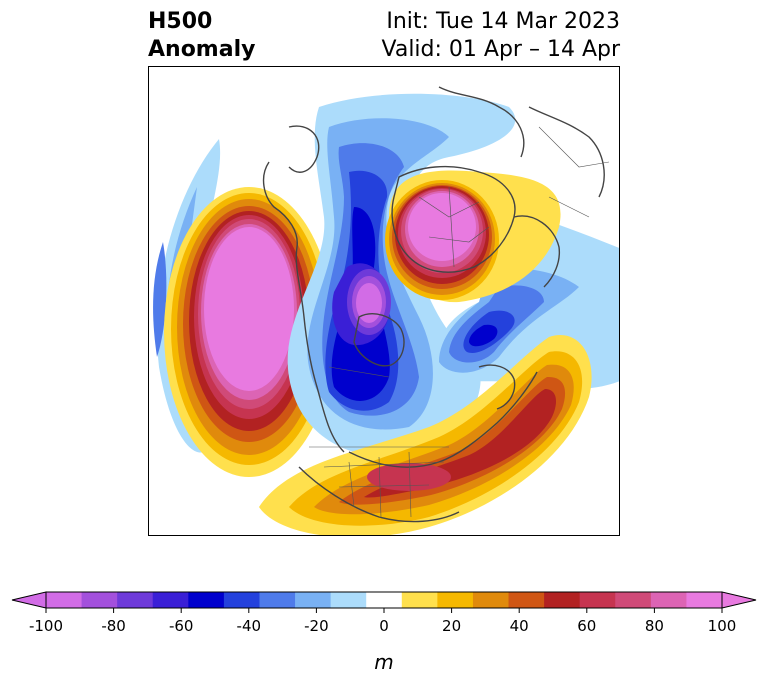 The height and width of the screenshot is (686, 768). Describe the element at coordinates (739, 600) in the screenshot. I see `colorbar-over-arrow` at that location.